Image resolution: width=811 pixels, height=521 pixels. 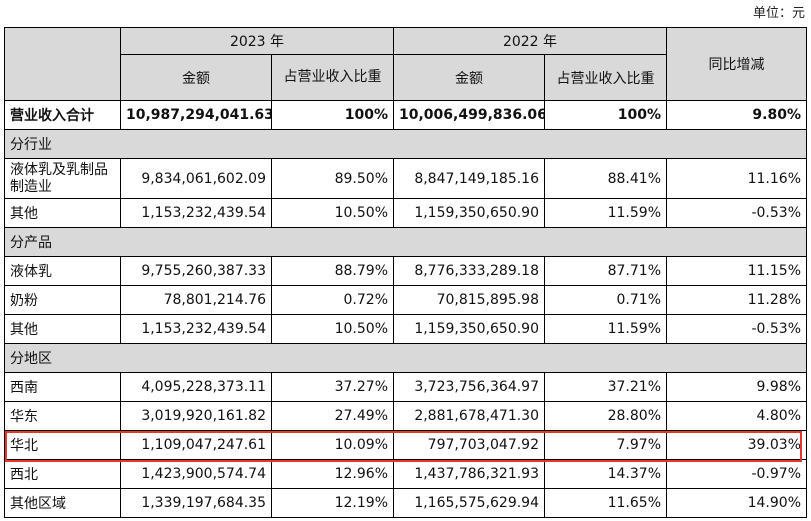 What do you see at coordinates (196, 503) in the screenshot?
I see `amount-2023: 1,339,197,684.35` at bounding box center [196, 503].